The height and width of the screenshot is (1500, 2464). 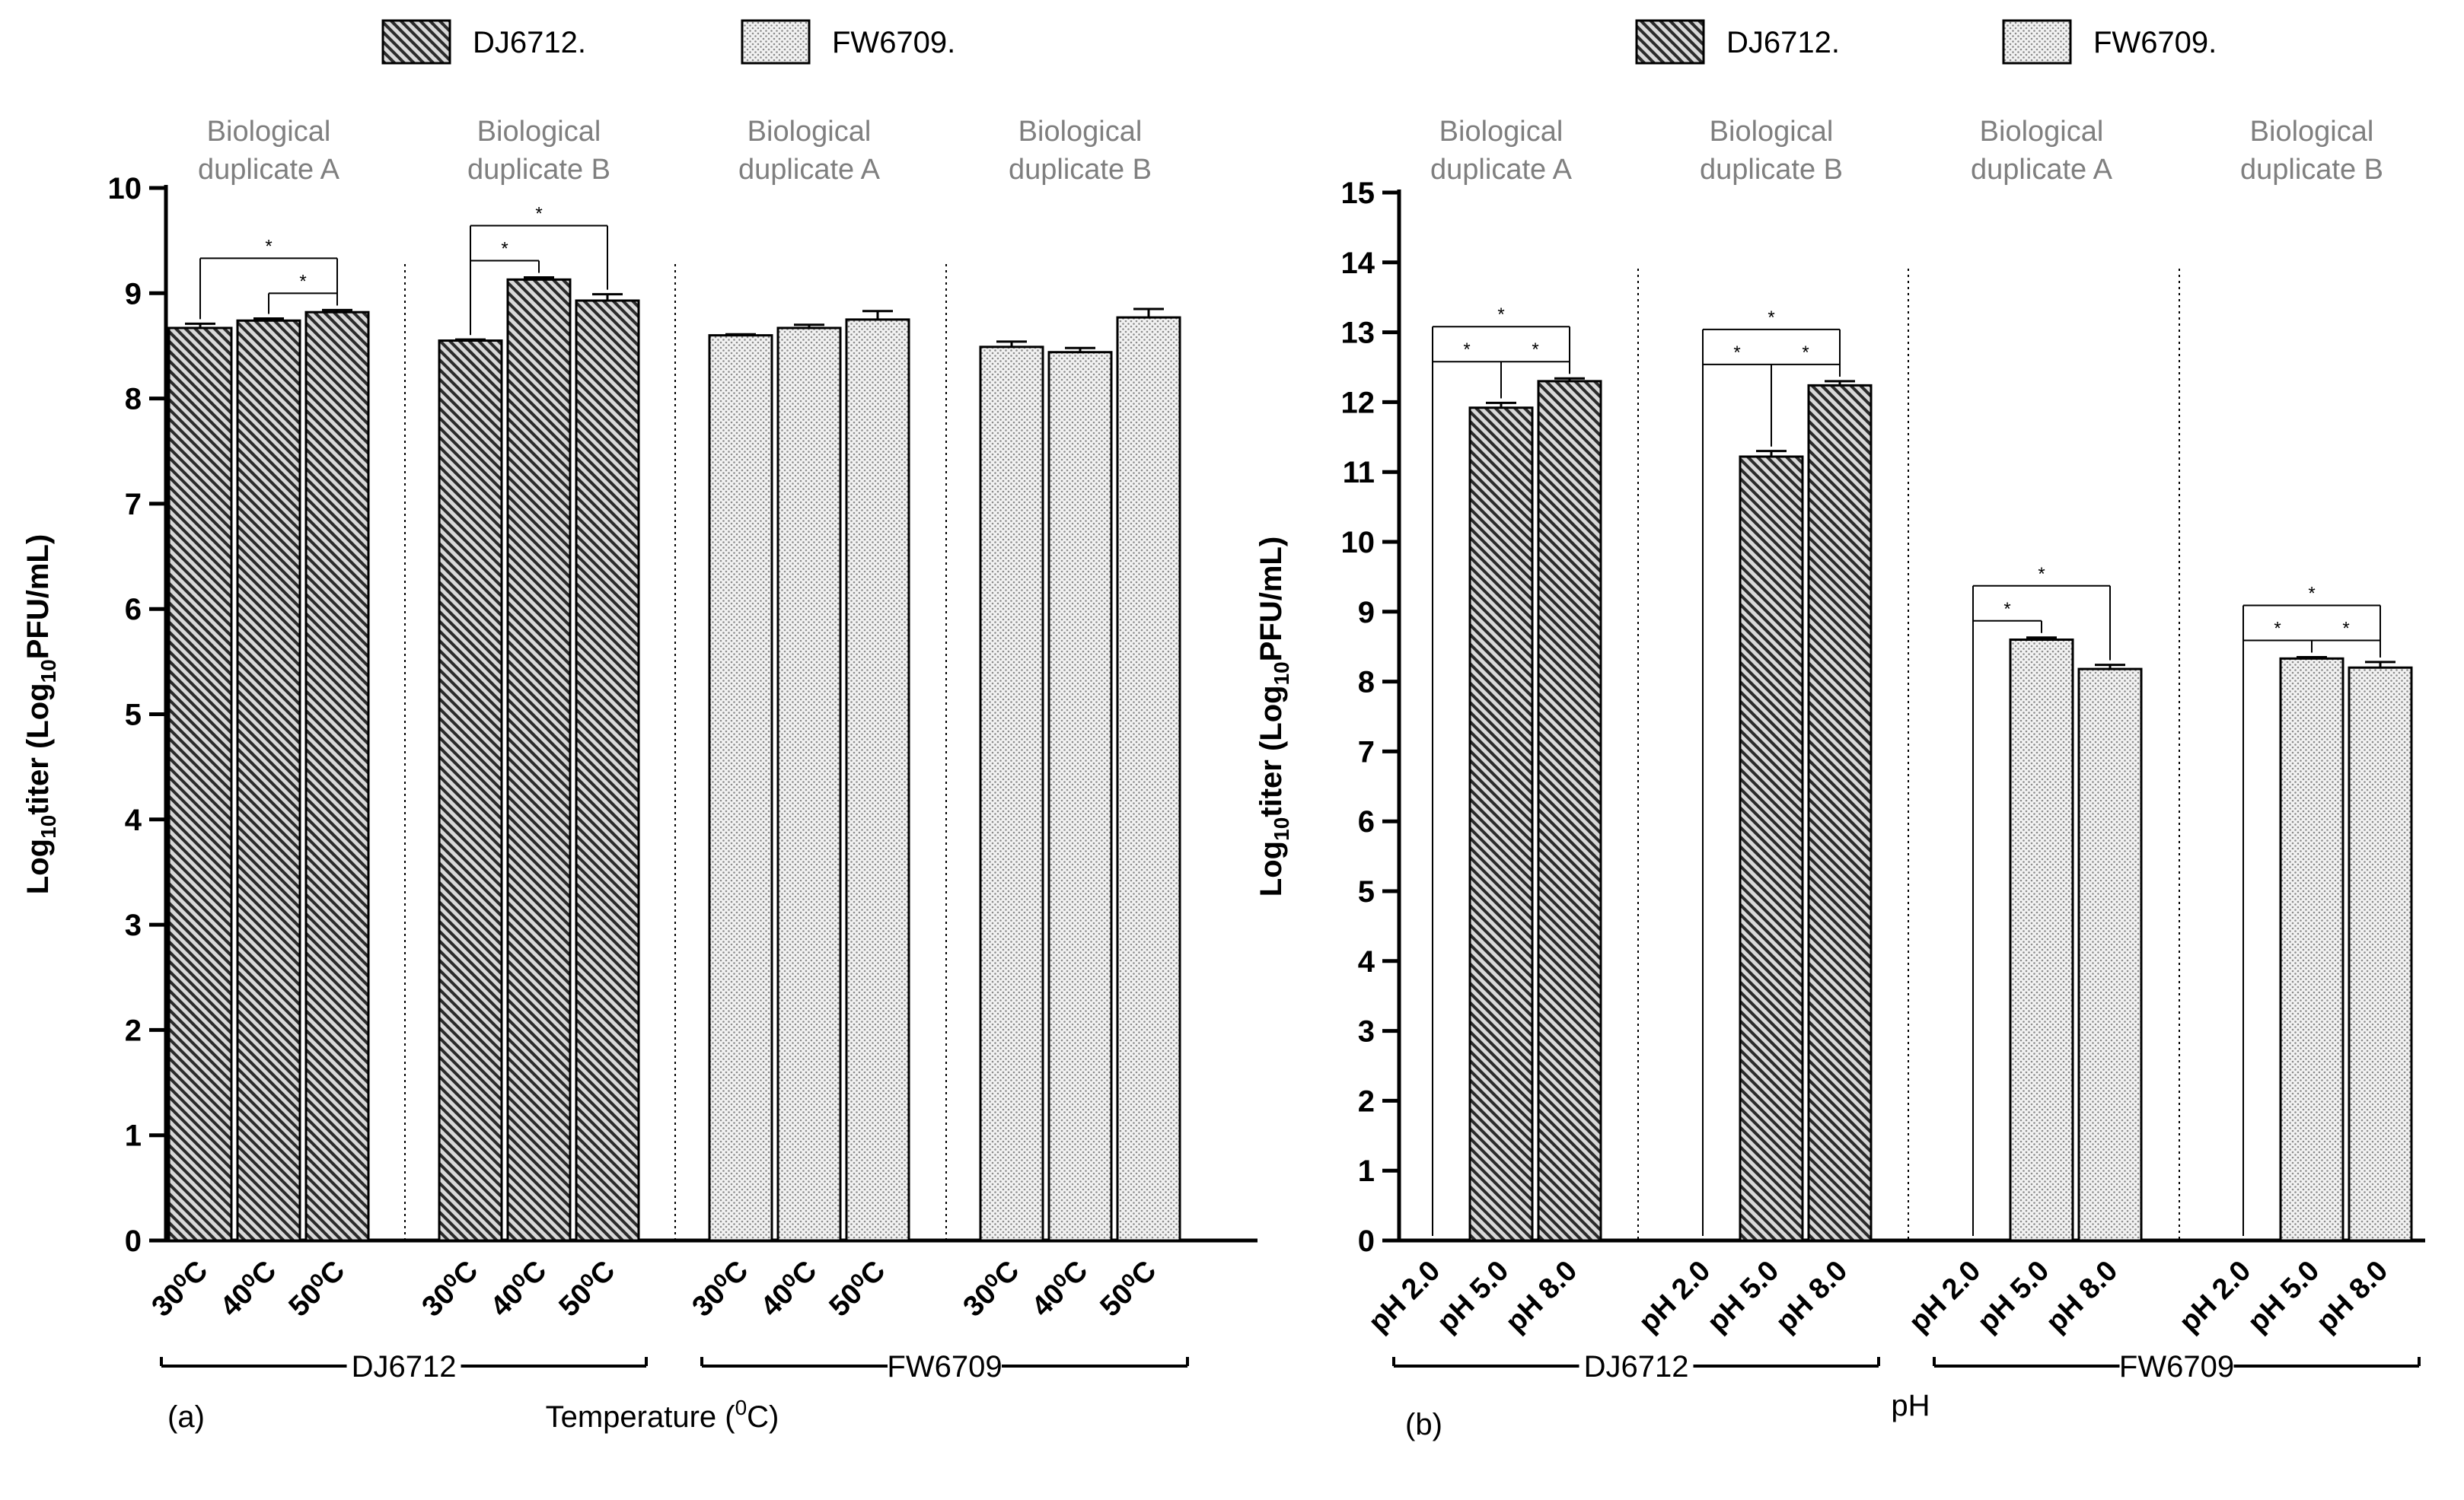 I want to click on y-tick-label: 3, so click(x=133, y=925).